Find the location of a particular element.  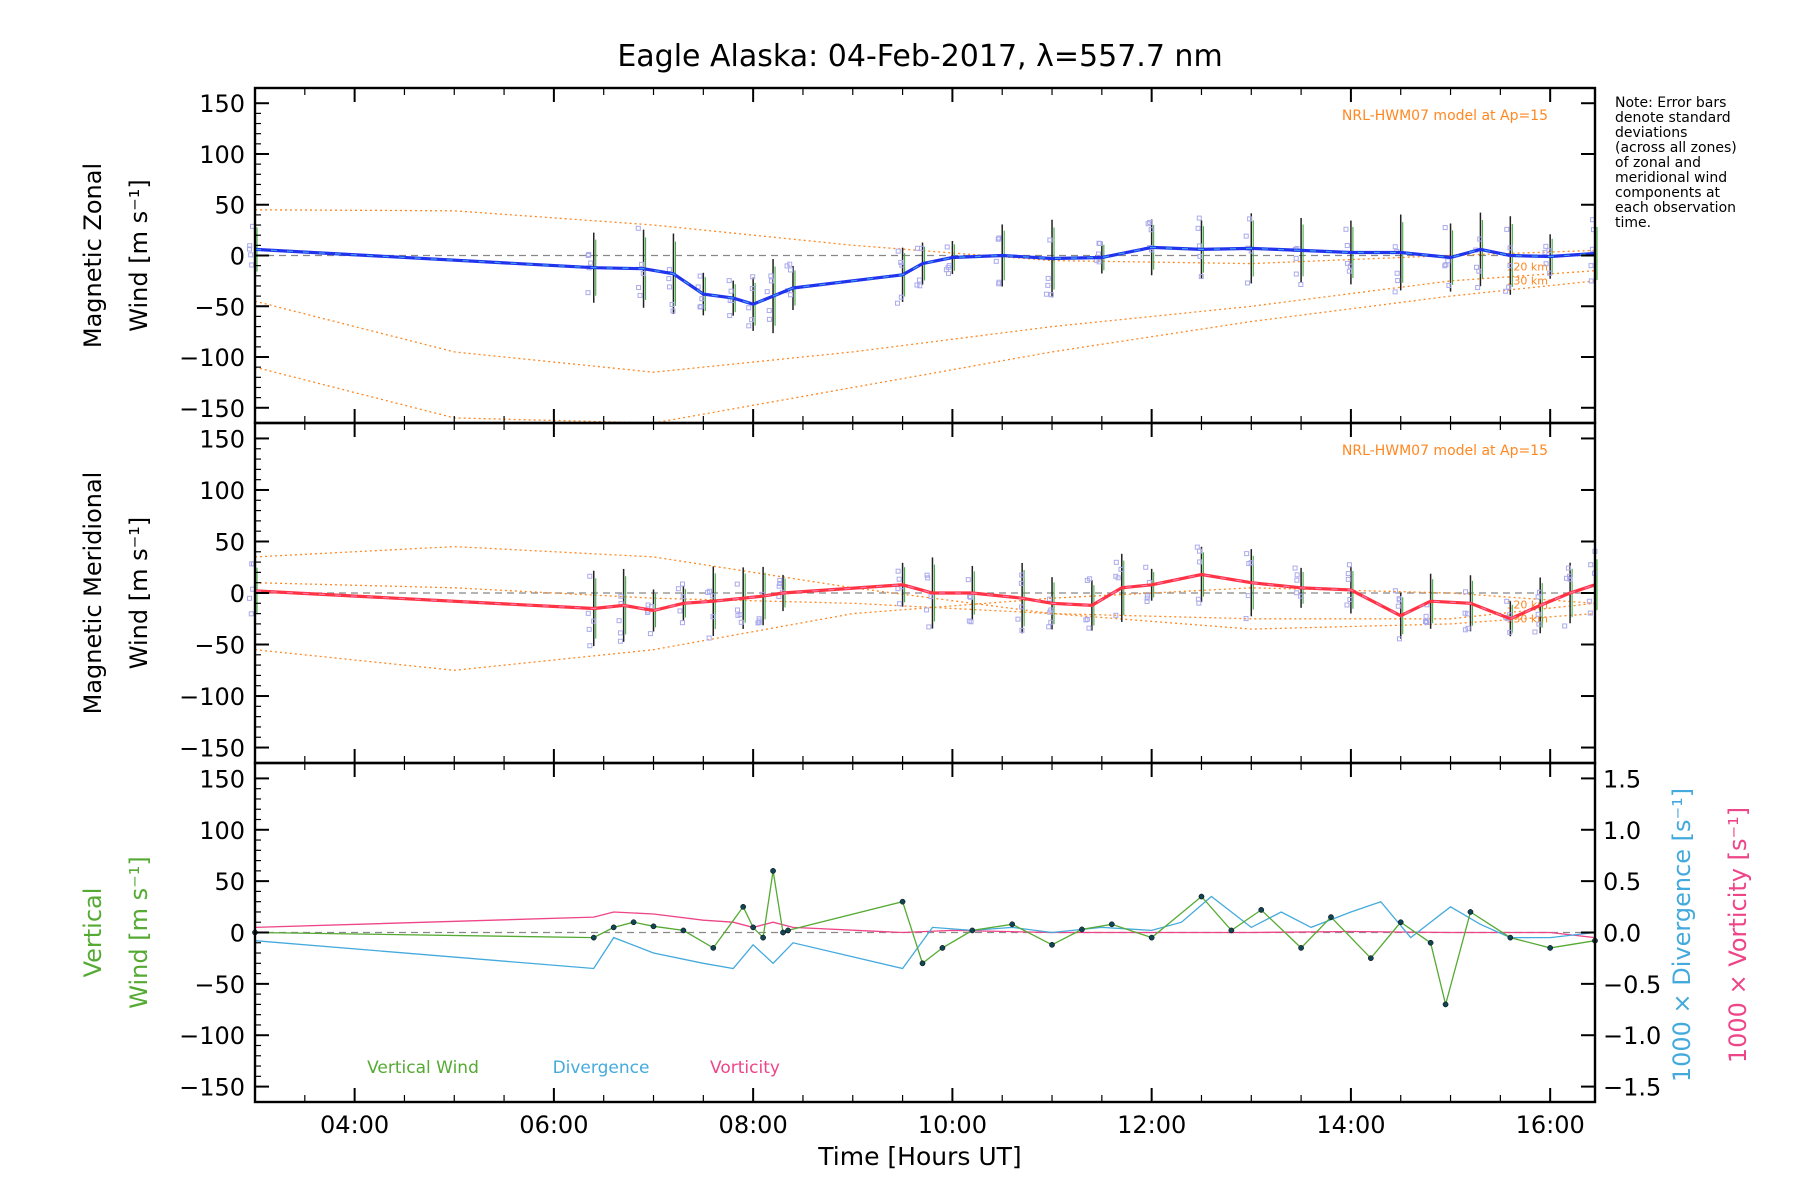

note-line: denote standard is located at coordinates (1673, 118).